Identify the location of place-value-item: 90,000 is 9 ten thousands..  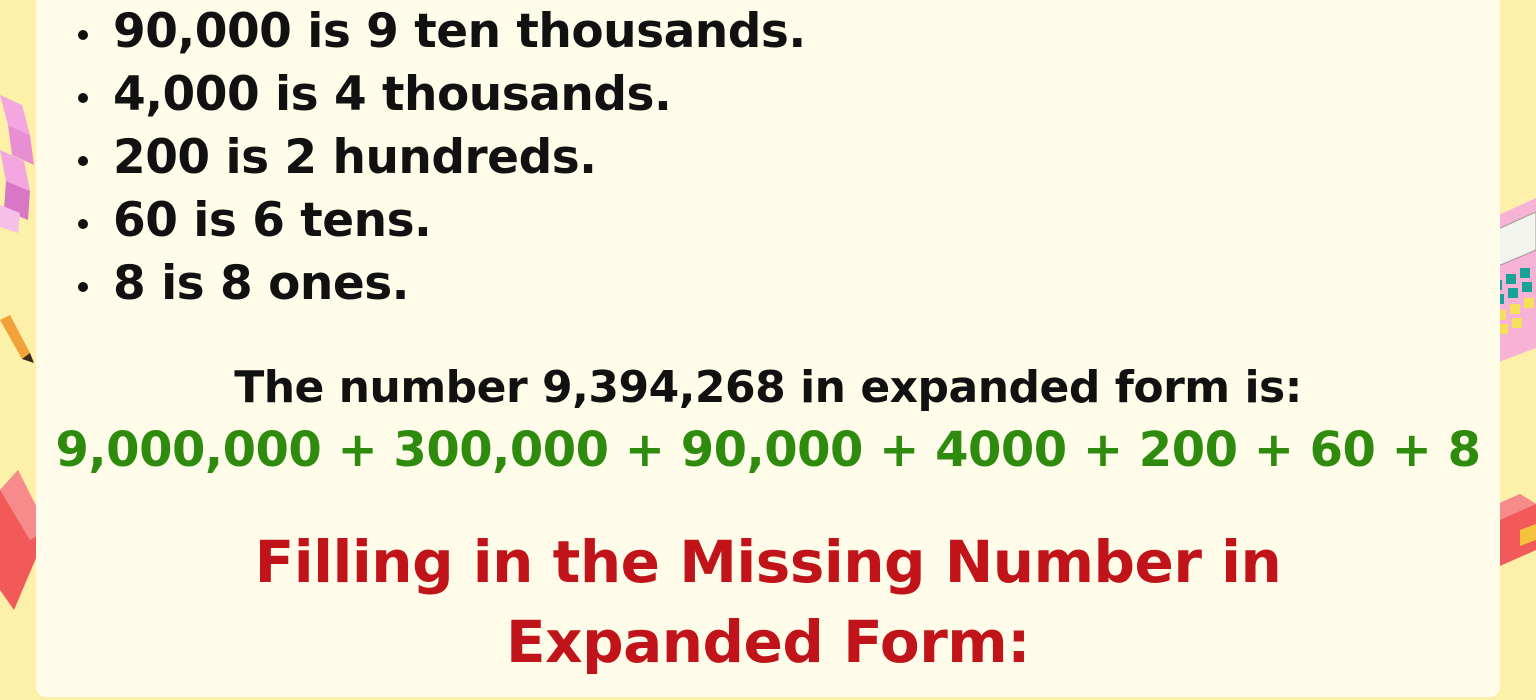
(440, 33).